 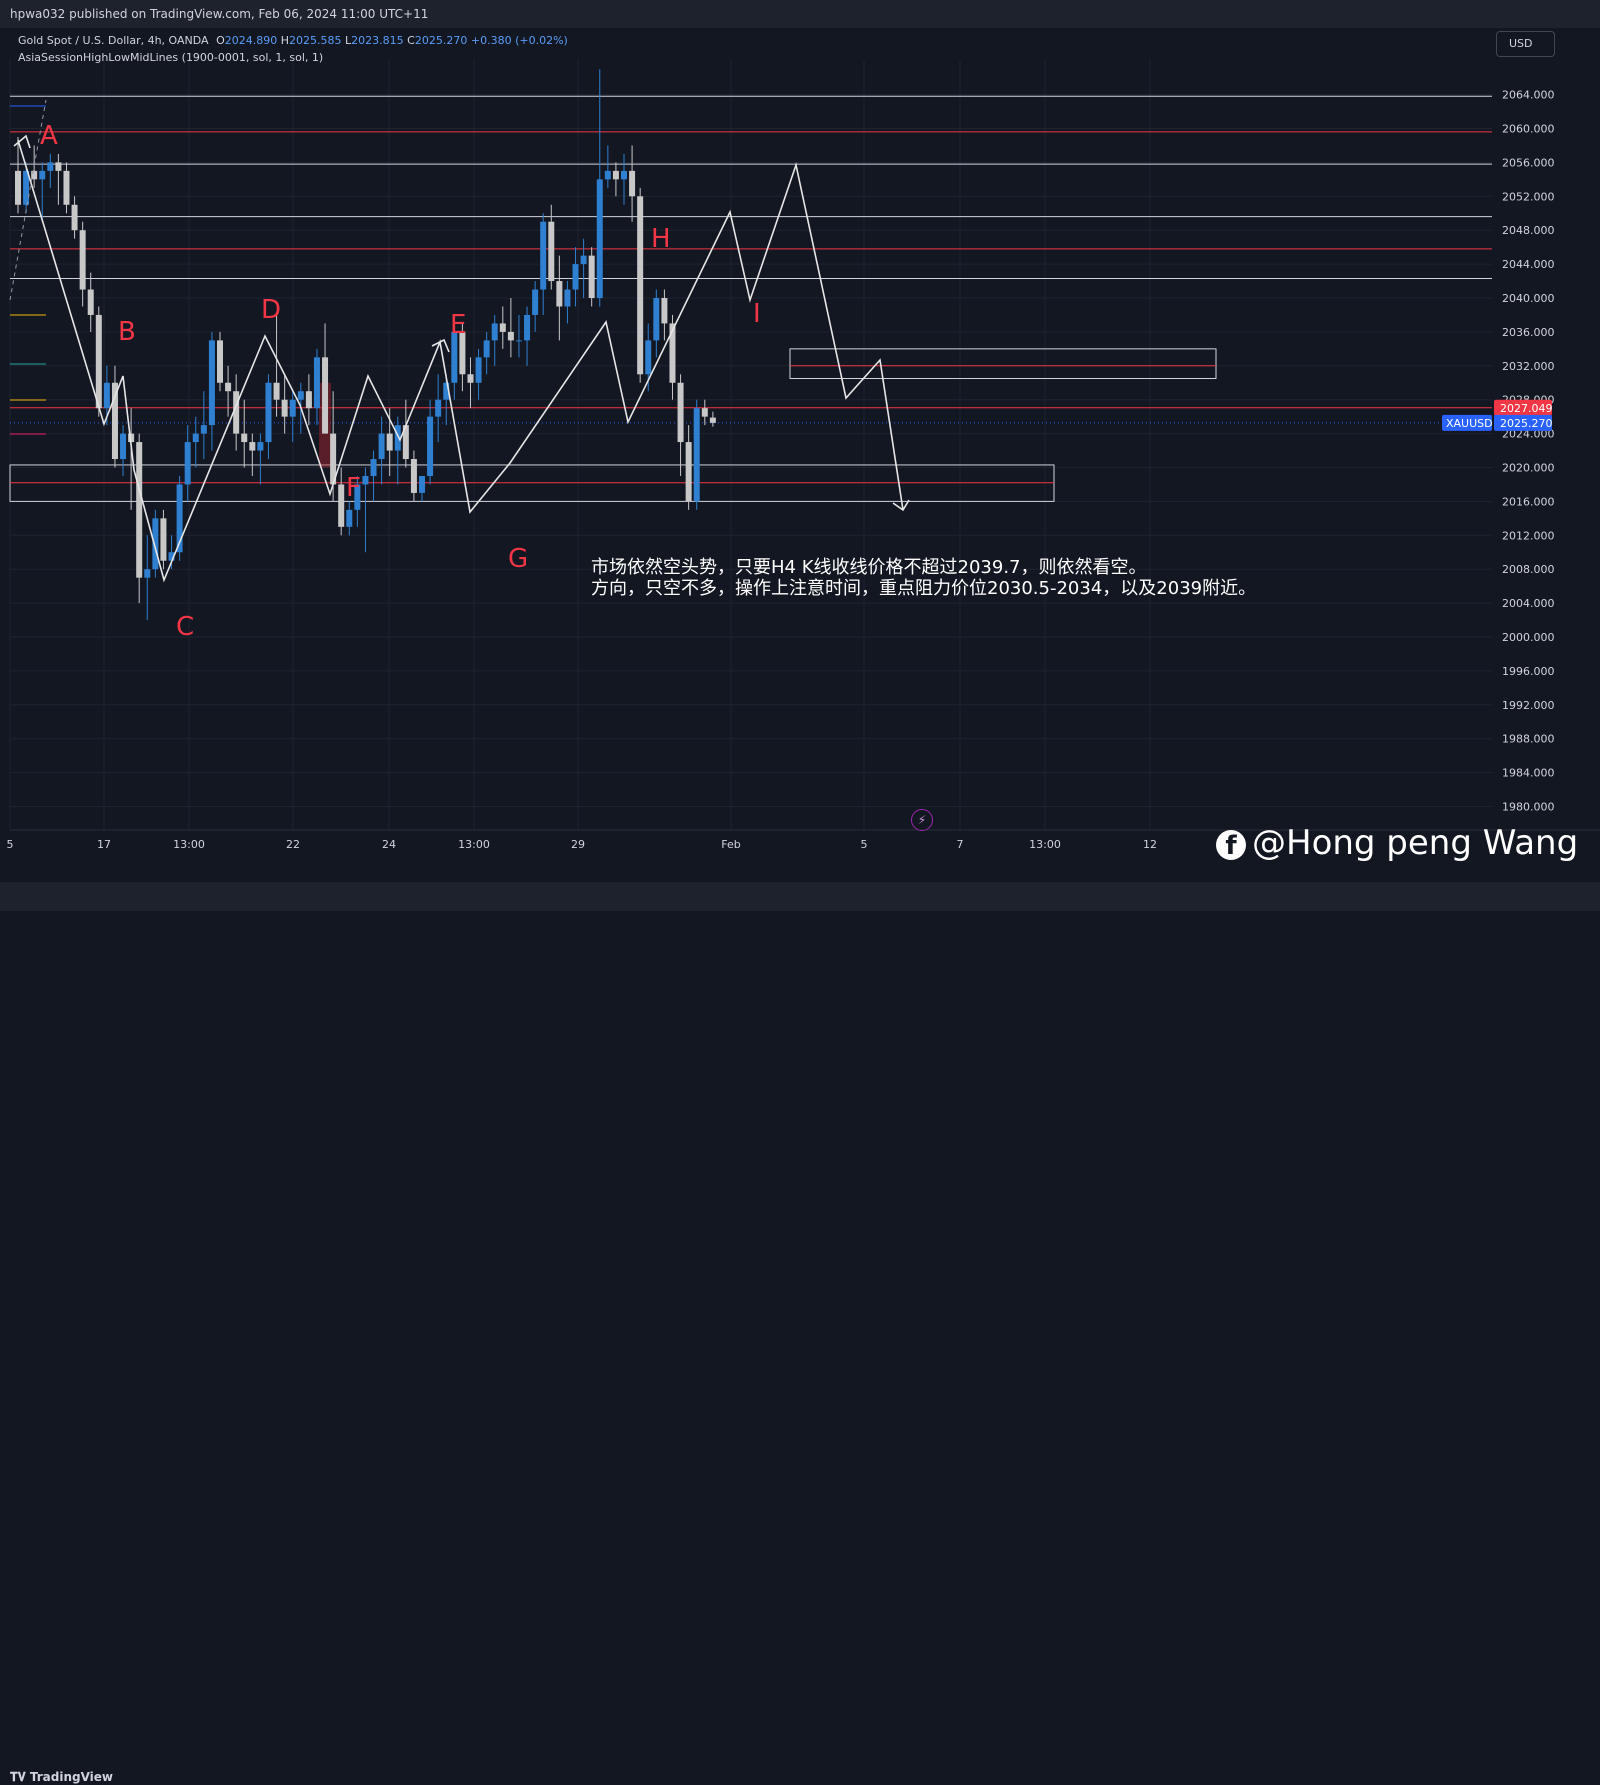 What do you see at coordinates (1528, 129) in the screenshot?
I see `price-tick: 2060.000` at bounding box center [1528, 129].